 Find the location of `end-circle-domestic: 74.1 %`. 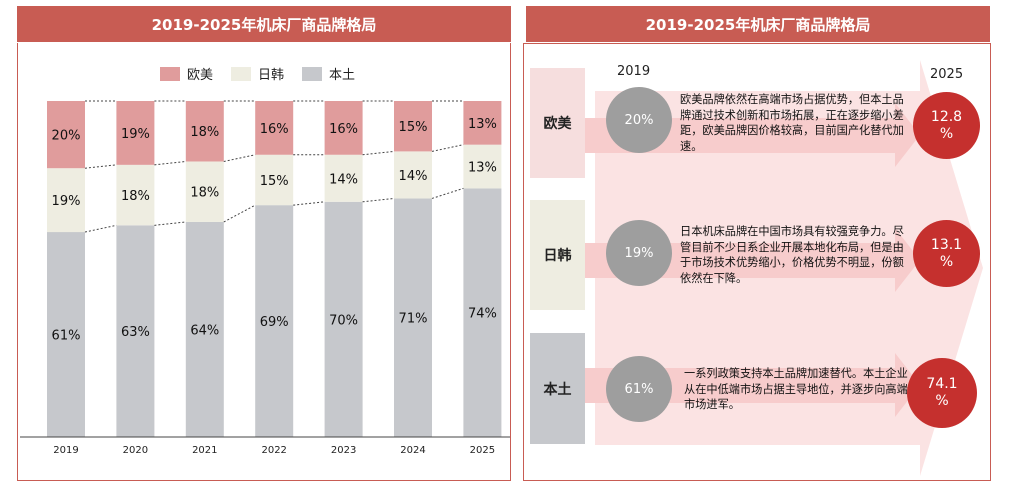

end-circle-domestic: 74.1 % is located at coordinates (942, 393).